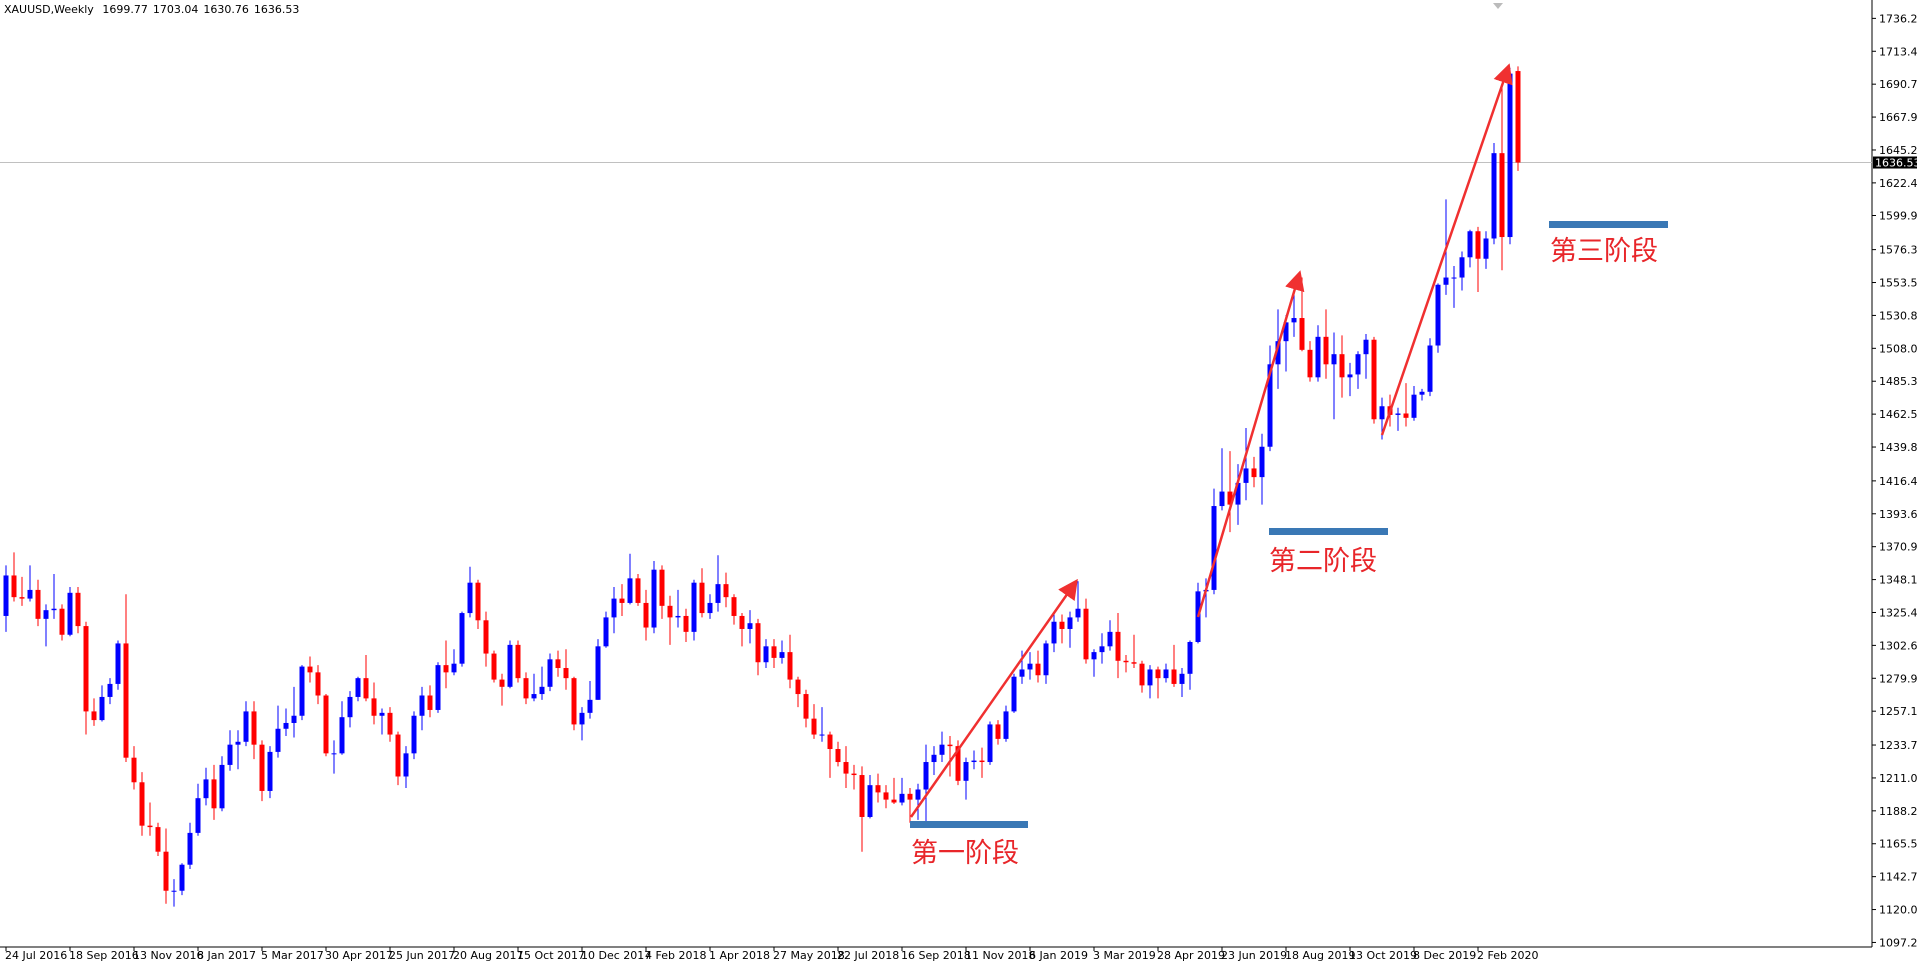 The height and width of the screenshot is (964, 1917). I want to click on x-tick-label: 20 Aug 2017, so click(488, 955).